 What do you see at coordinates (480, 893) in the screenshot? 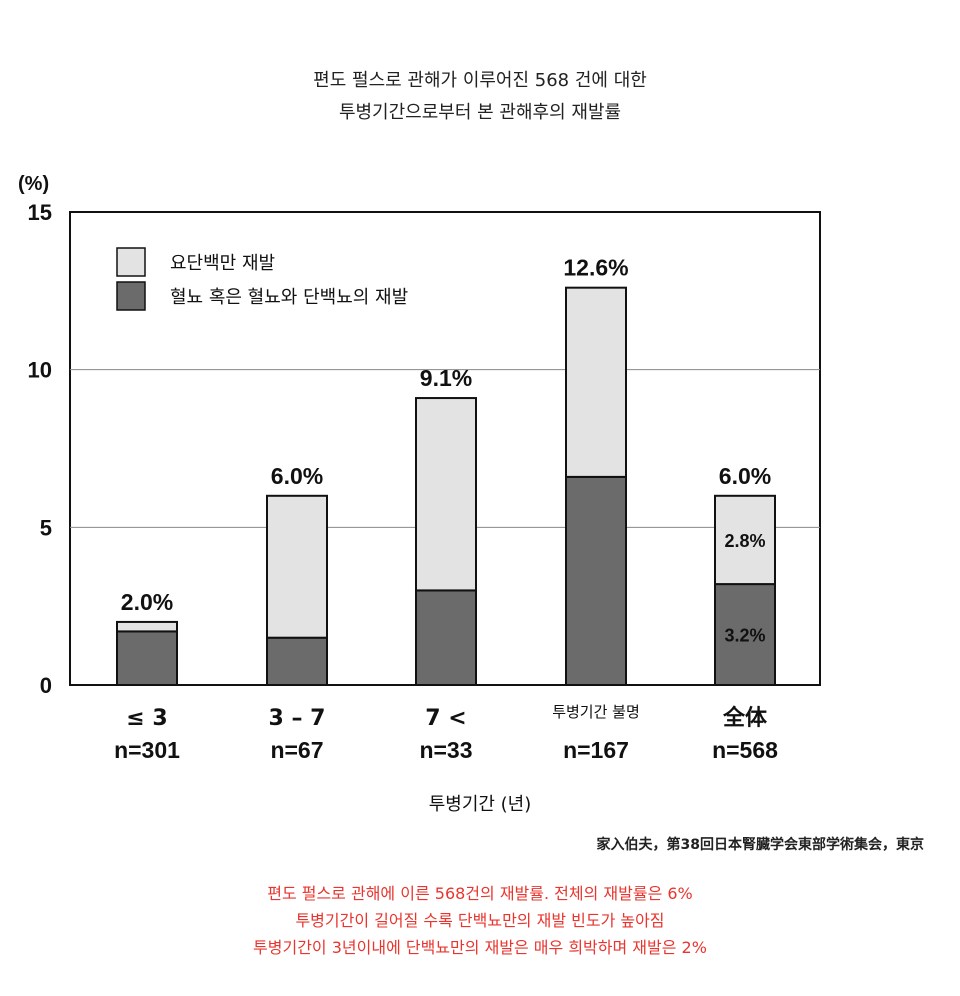
I see `note-line-1: 편도 펄스로 관해에 이른 568건의 재발률. 전체의 재발률은 6%` at bounding box center [480, 893].